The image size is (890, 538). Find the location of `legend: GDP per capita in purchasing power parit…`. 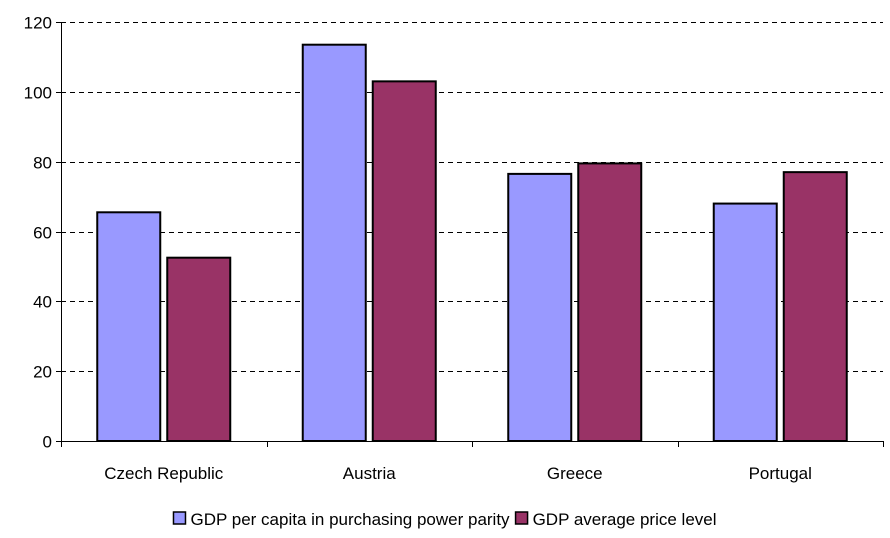

legend: GDP per capita in purchasing power parit… is located at coordinates (444, 519).